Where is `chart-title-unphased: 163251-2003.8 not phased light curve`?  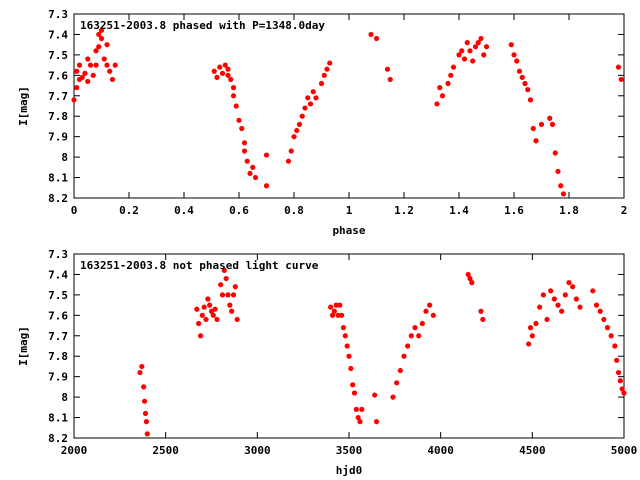
chart-title-unphased: 163251-2003.8 not phased light curve is located at coordinates (199, 265).